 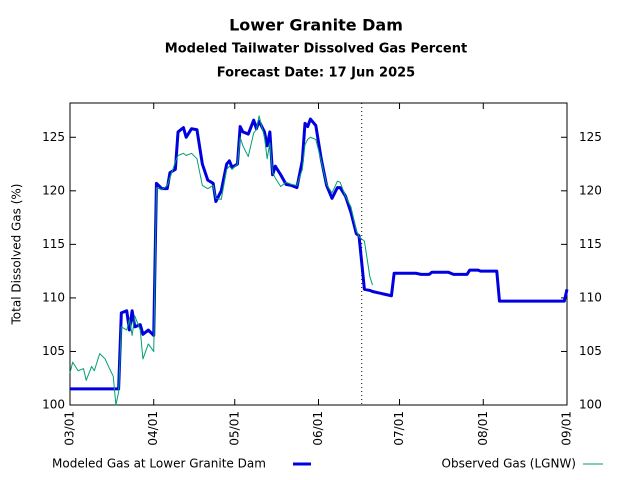 What do you see at coordinates (234, 428) in the screenshot?
I see `x-tick-label: 05/01` at bounding box center [234, 428].